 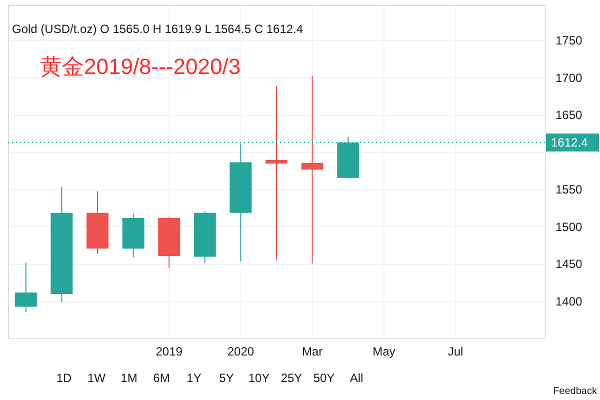 I want to click on x-tick-label: 2019, so click(x=169, y=351).